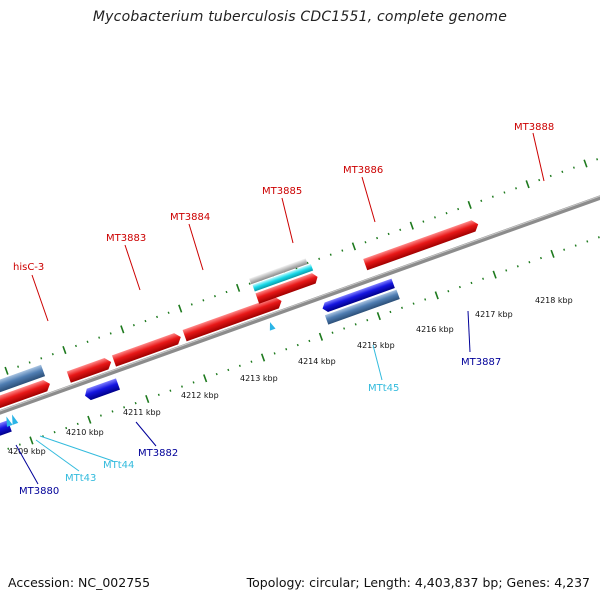  I want to click on gene-MT3887-steel, so click(362, 307).